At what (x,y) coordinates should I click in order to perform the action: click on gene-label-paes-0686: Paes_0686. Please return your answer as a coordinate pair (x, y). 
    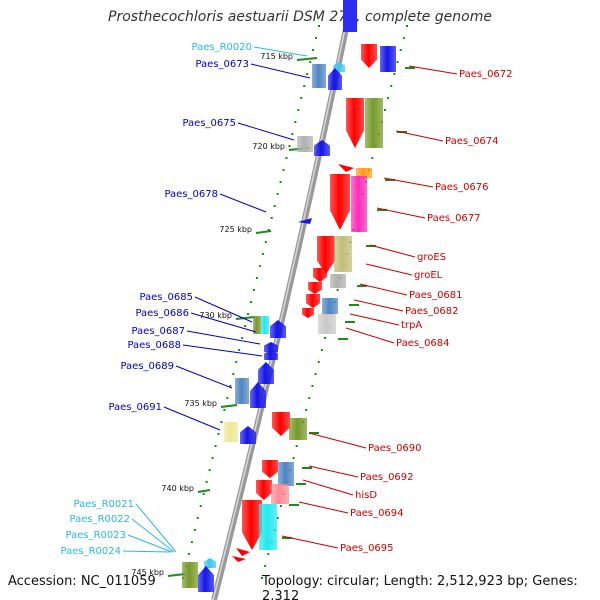
    Looking at the image, I should click on (162, 313).